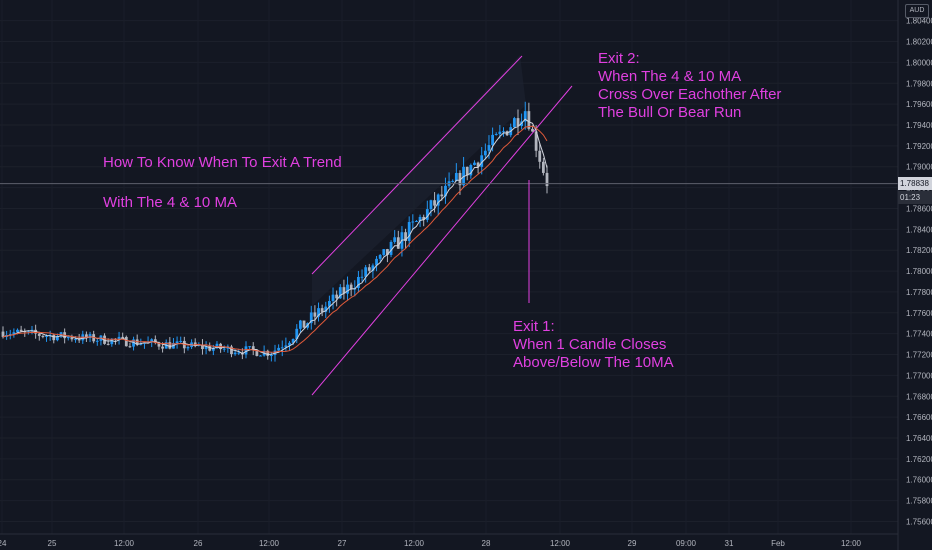 The height and width of the screenshot is (550, 932). I want to click on candle-countdown: 01:23, so click(915, 197).